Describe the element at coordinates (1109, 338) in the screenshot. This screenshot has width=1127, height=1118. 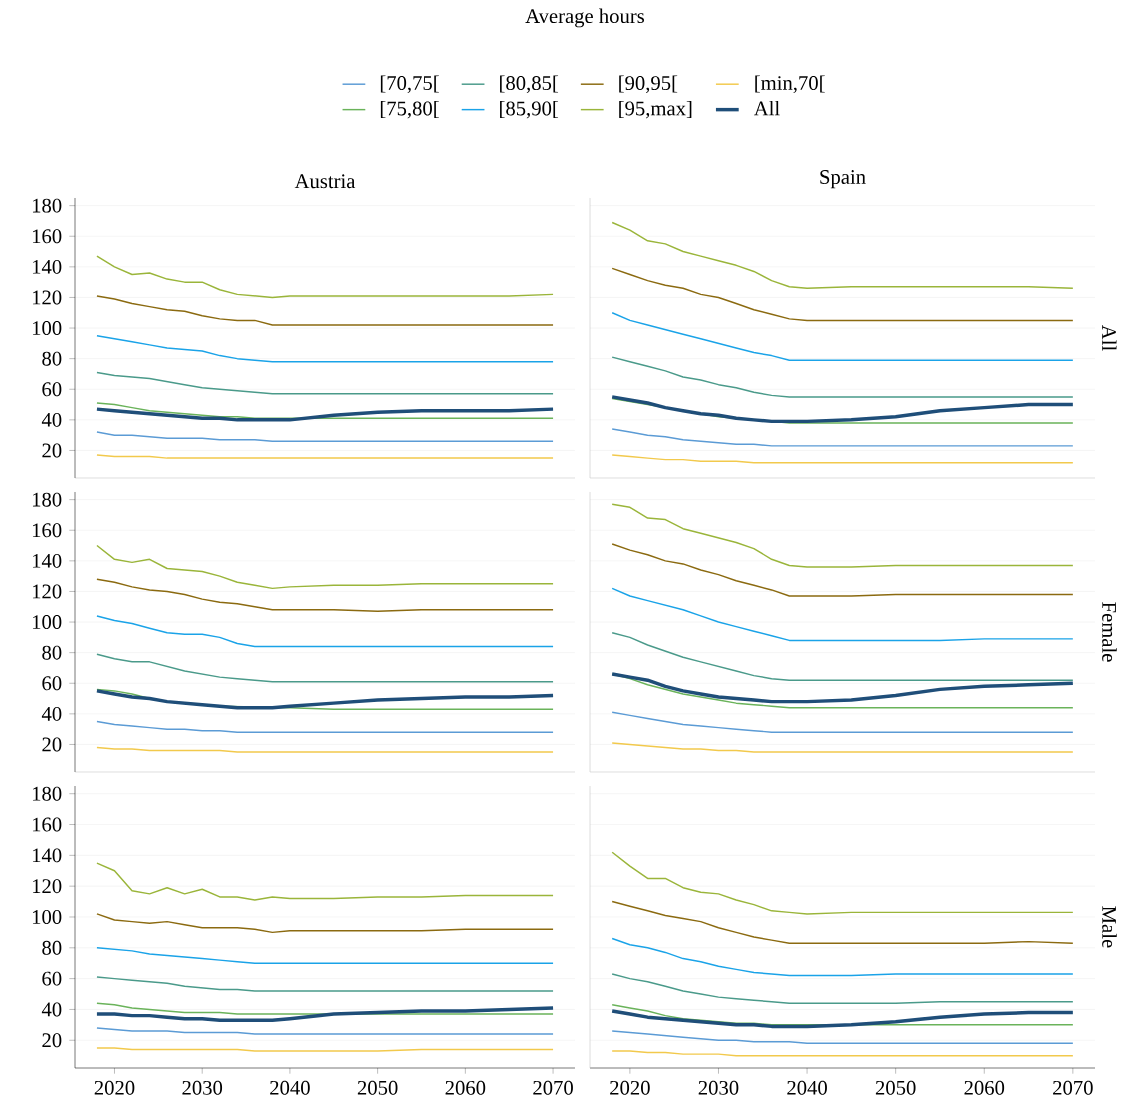
I see `y2-axis-title: All` at that location.